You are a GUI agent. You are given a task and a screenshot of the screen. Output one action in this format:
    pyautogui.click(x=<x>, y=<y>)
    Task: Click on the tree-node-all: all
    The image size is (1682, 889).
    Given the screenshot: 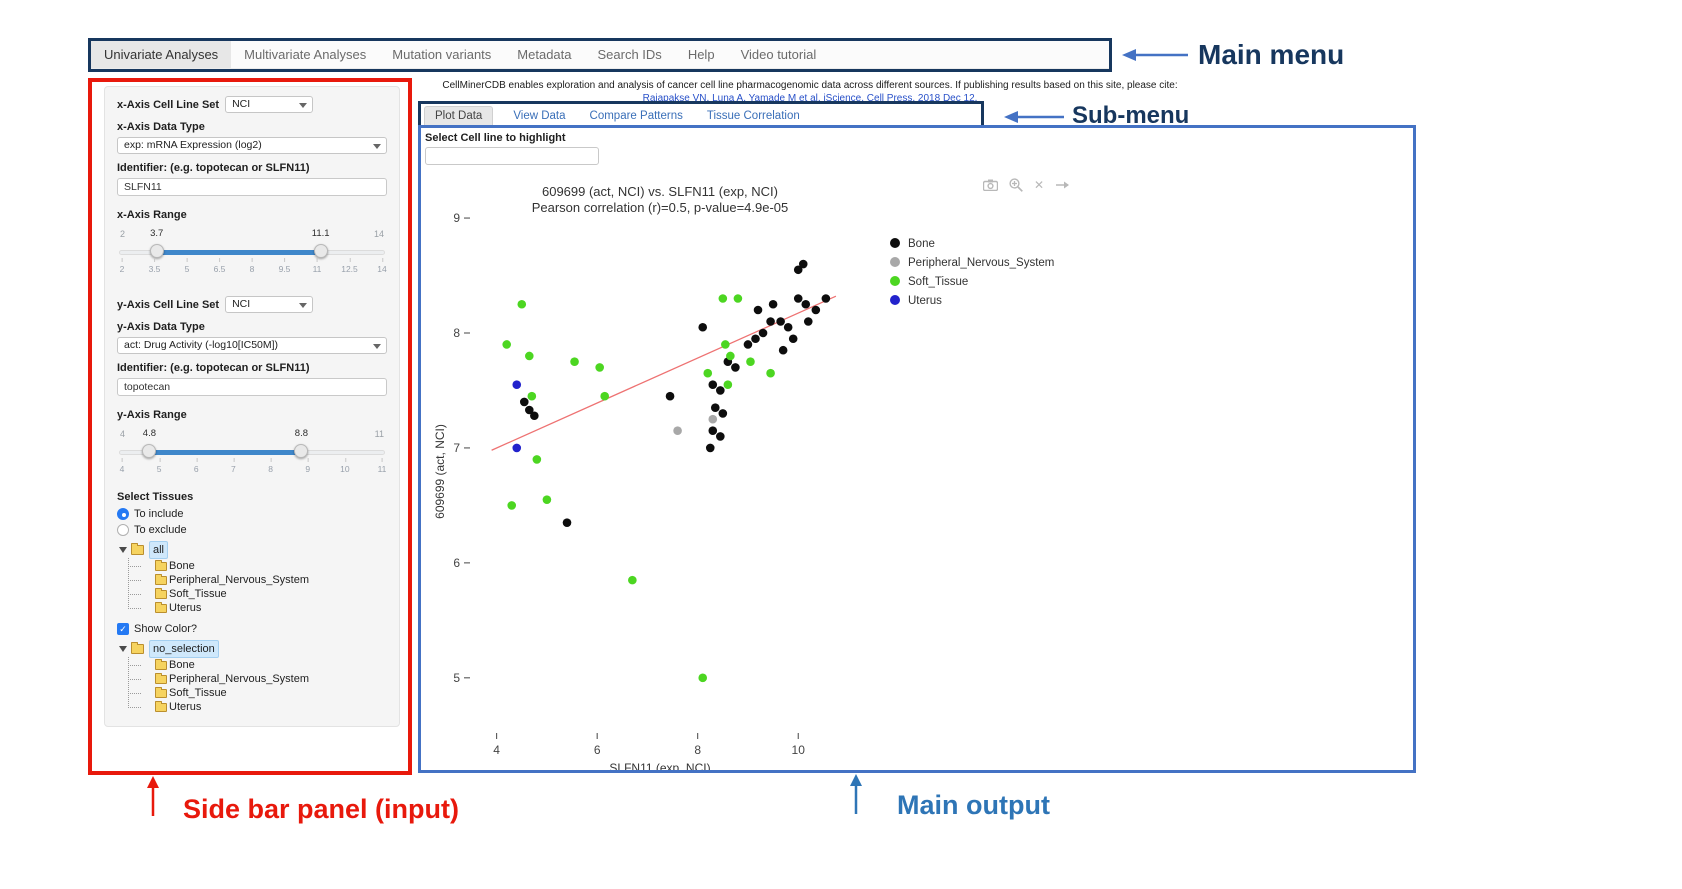 What is the action you would take?
    pyautogui.click(x=253, y=550)
    